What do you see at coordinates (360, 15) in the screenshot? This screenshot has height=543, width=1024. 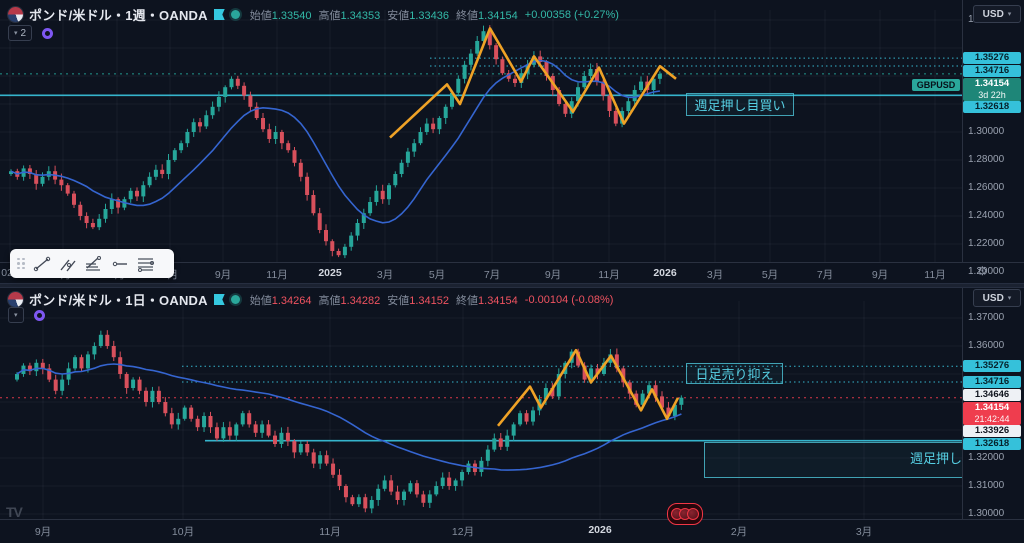 I see `high-value: 1.34353` at bounding box center [360, 15].